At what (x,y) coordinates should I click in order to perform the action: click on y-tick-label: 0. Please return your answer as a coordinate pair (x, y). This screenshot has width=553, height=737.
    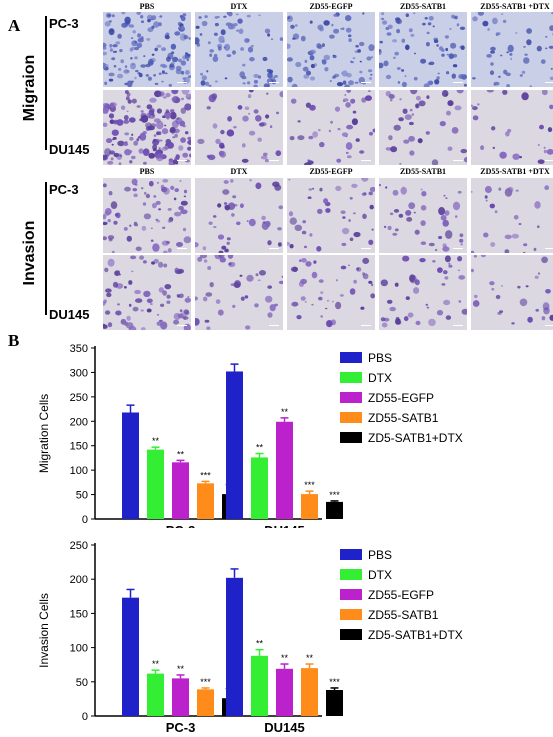
    Looking at the image, I should click on (85, 717).